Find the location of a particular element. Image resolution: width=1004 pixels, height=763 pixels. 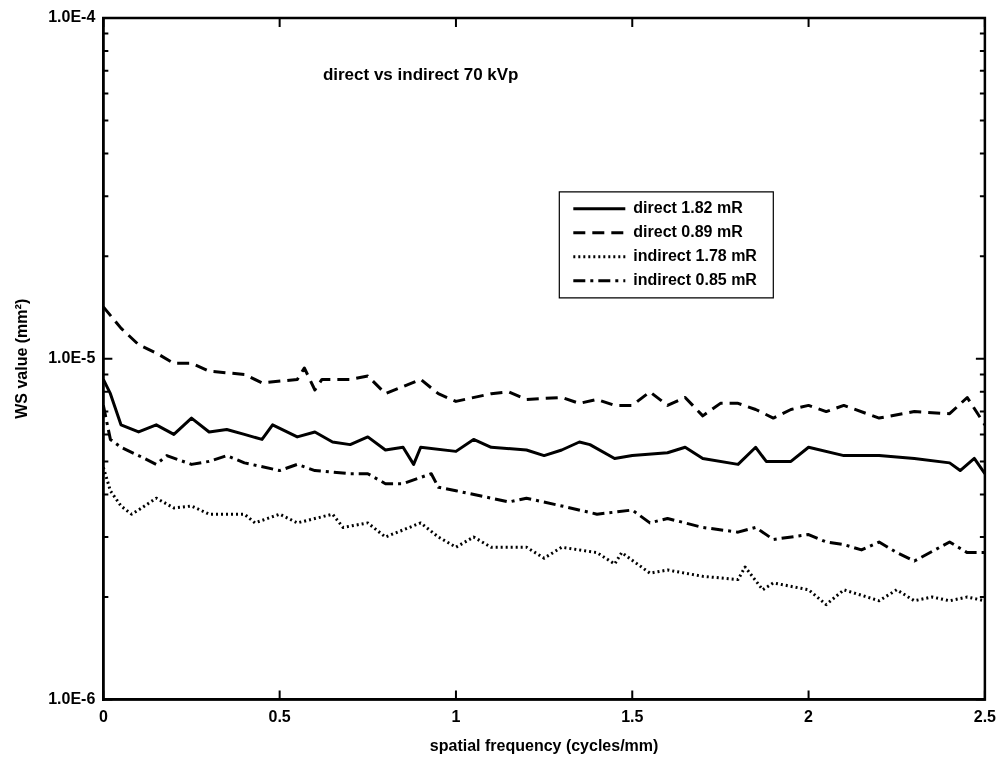

y-axis-title: WS value (mm²) is located at coordinates (22, 358).